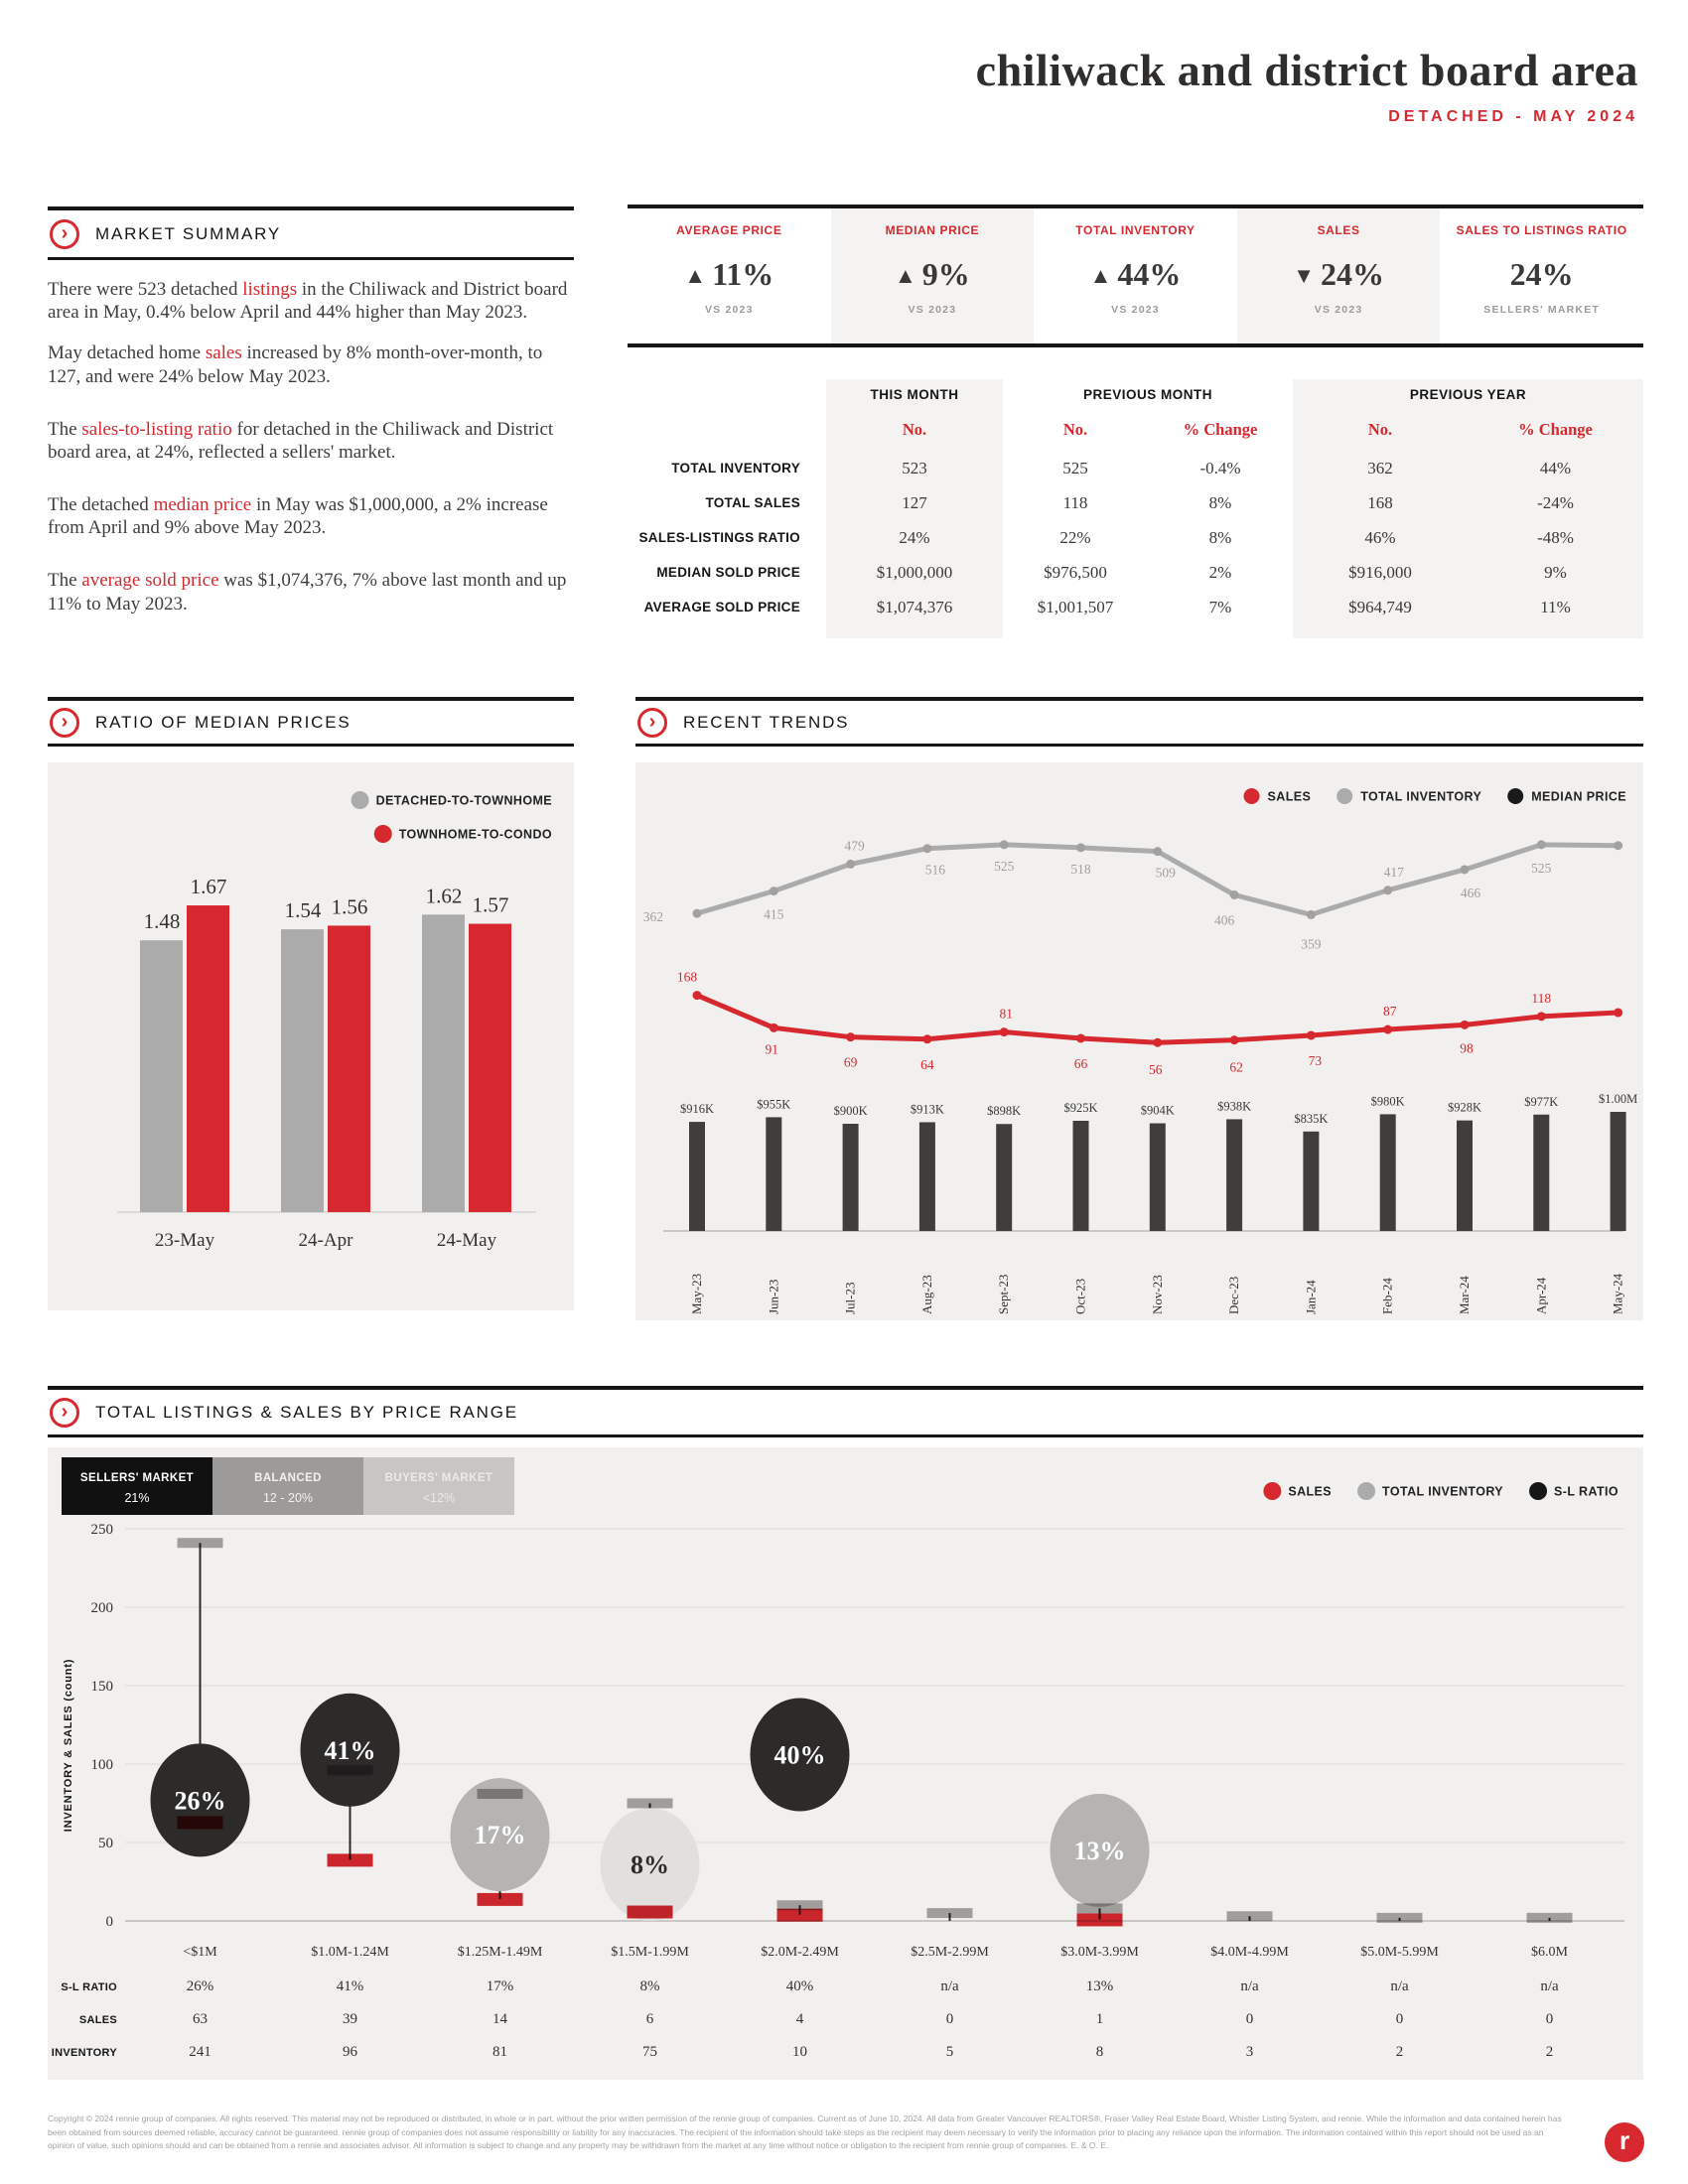 This screenshot has width=1688, height=2184. I want to click on median-price-label: $835K, so click(1311, 1119).